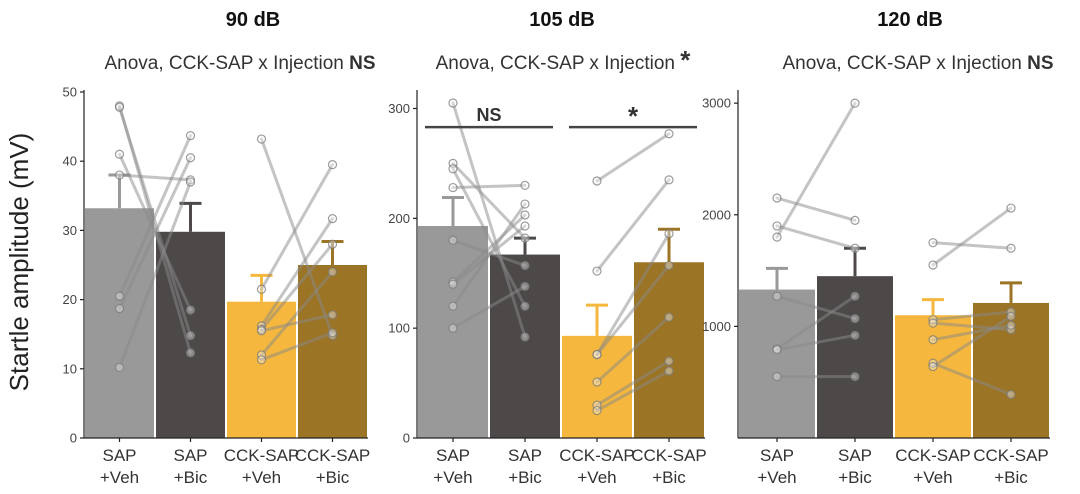  Describe the element at coordinates (399, 328) in the screenshot. I see `y-tick-label: 100` at that location.